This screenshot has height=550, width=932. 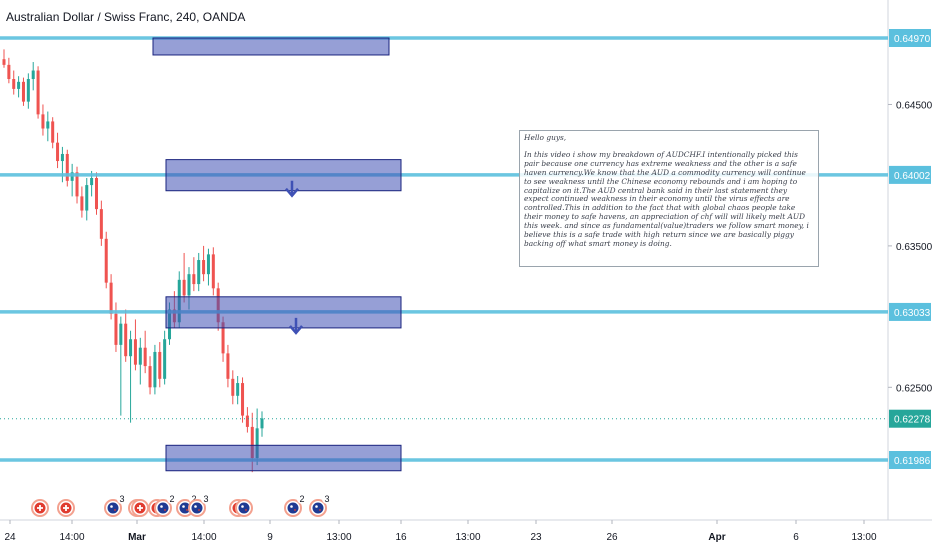 What do you see at coordinates (912, 176) in the screenshot?
I see `level-price-label: 0.64002` at bounding box center [912, 176].